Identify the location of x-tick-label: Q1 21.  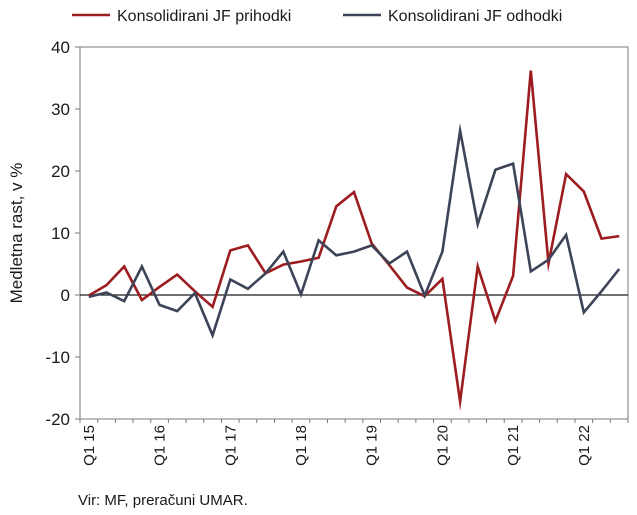
(513, 445).